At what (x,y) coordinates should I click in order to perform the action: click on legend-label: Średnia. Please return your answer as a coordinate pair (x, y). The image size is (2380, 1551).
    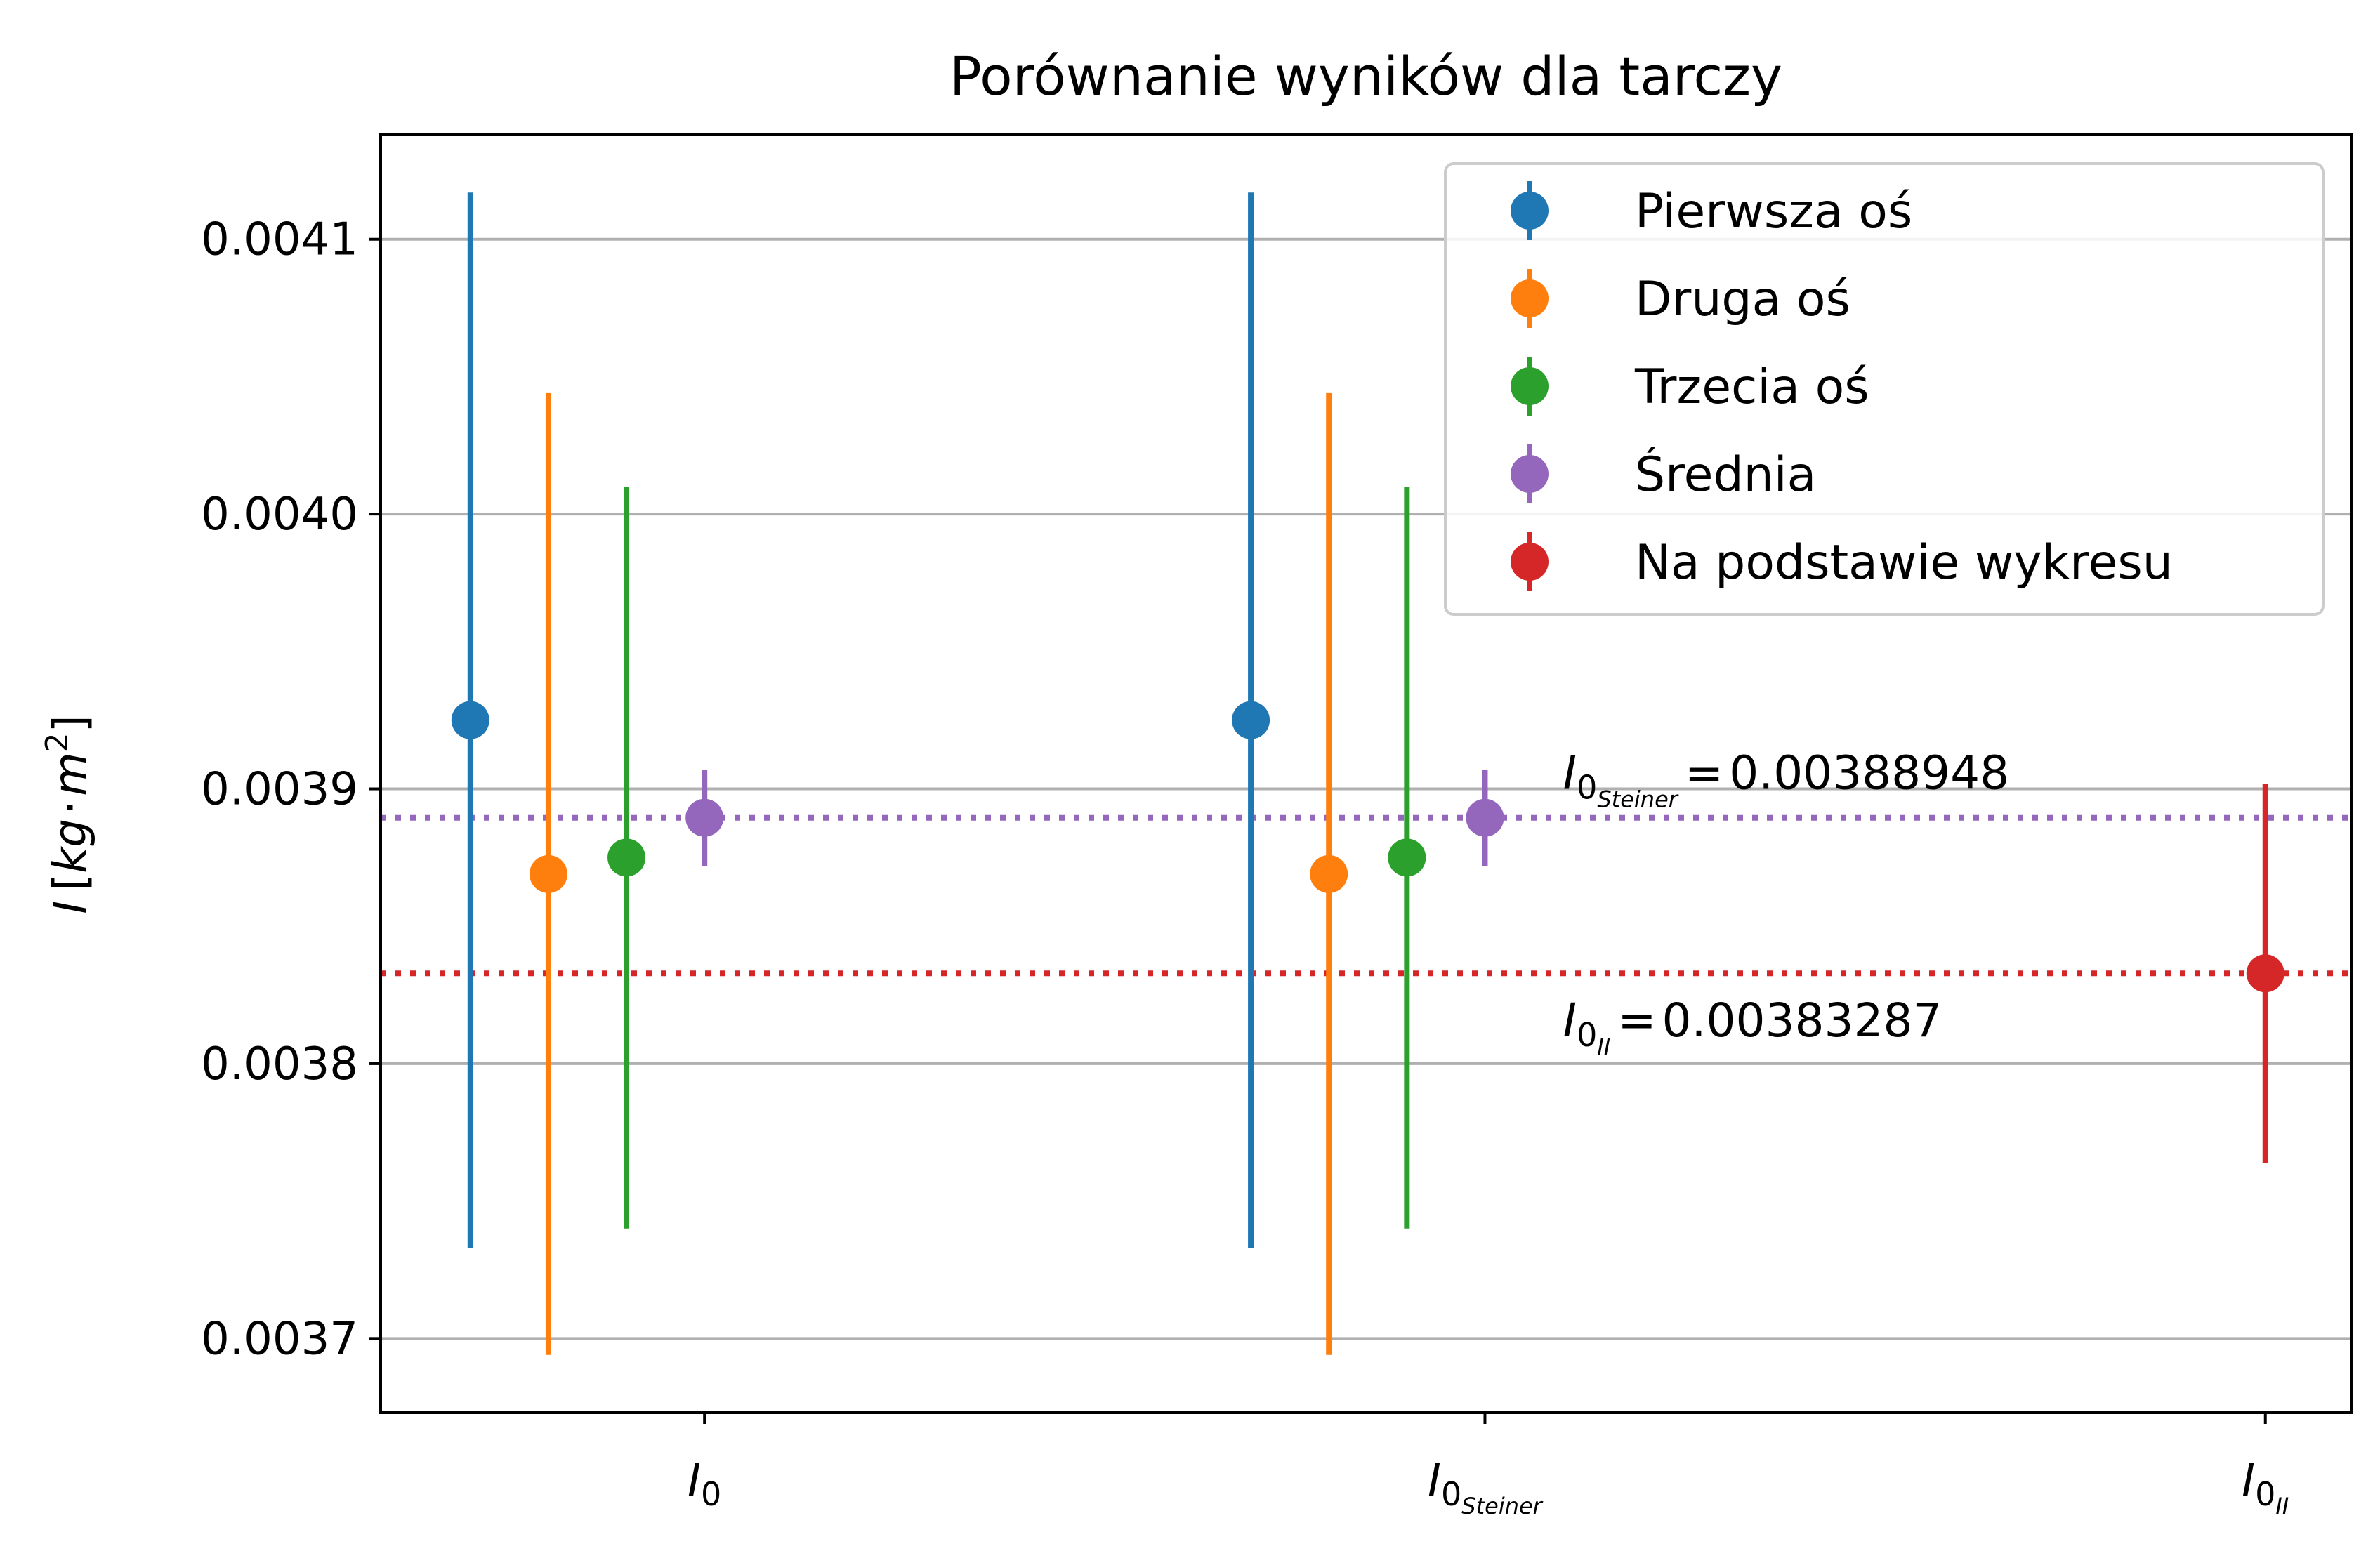
    Looking at the image, I should click on (1725, 475).